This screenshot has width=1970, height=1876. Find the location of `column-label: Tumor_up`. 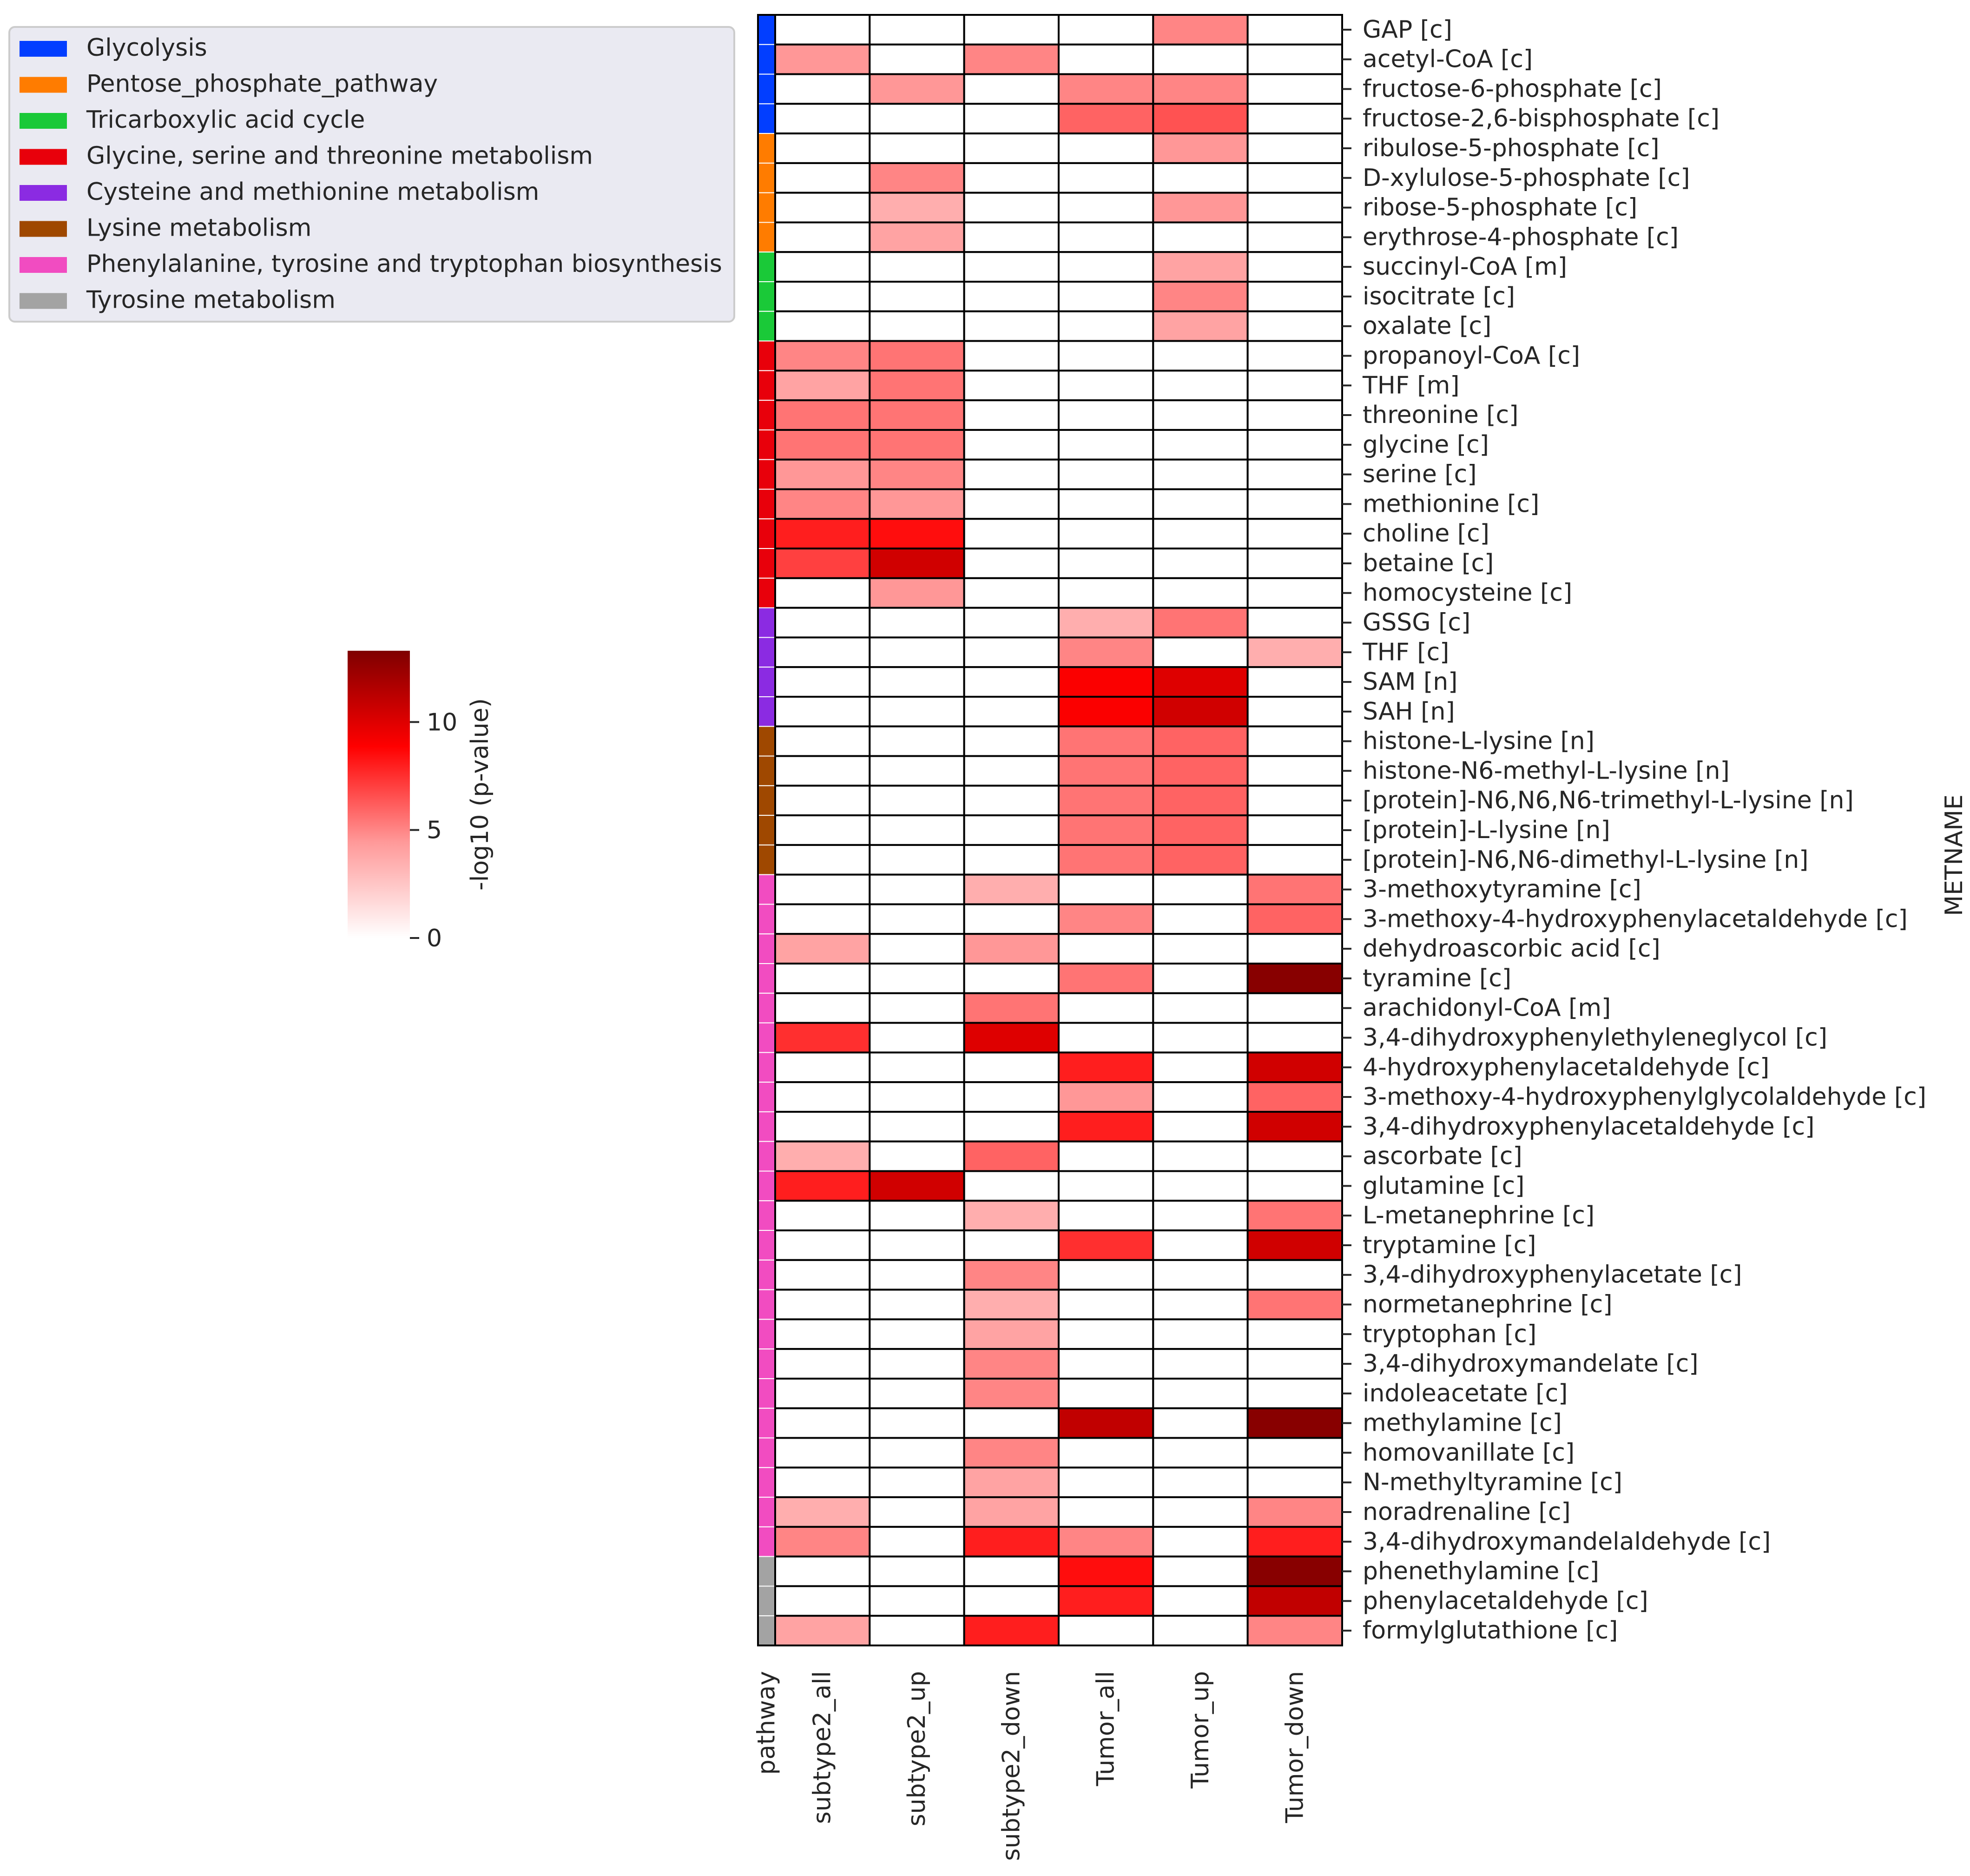

column-label: Tumor_up is located at coordinates (1200, 1730).